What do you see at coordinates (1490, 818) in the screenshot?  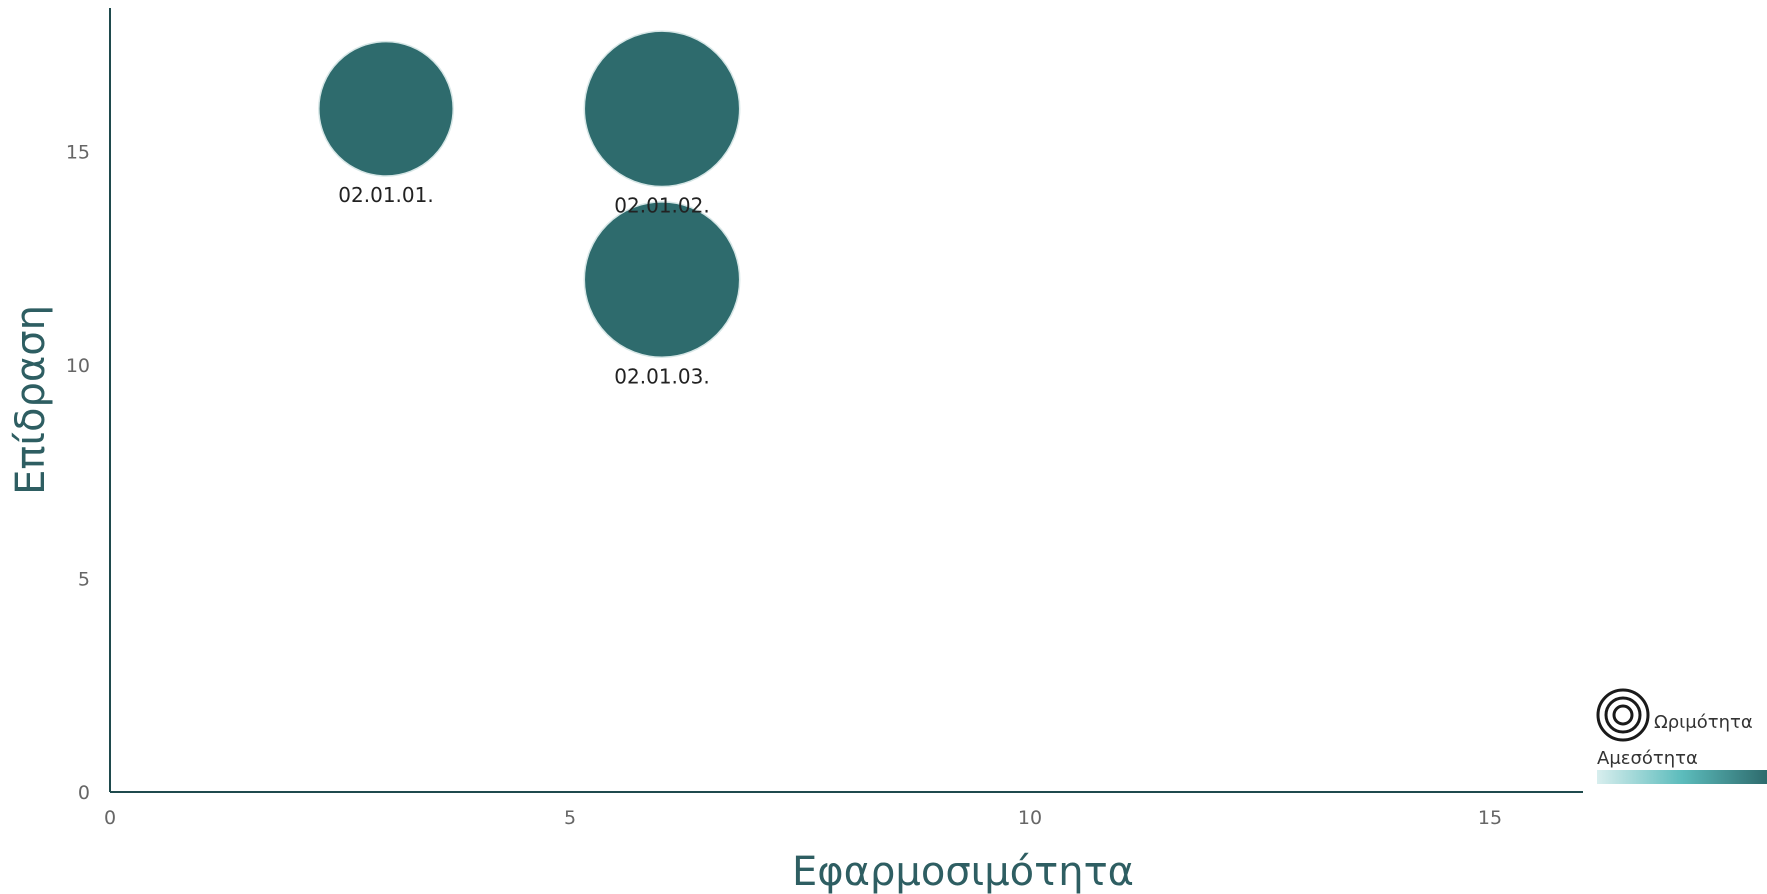 I see `x-tick-label: 15` at bounding box center [1490, 818].